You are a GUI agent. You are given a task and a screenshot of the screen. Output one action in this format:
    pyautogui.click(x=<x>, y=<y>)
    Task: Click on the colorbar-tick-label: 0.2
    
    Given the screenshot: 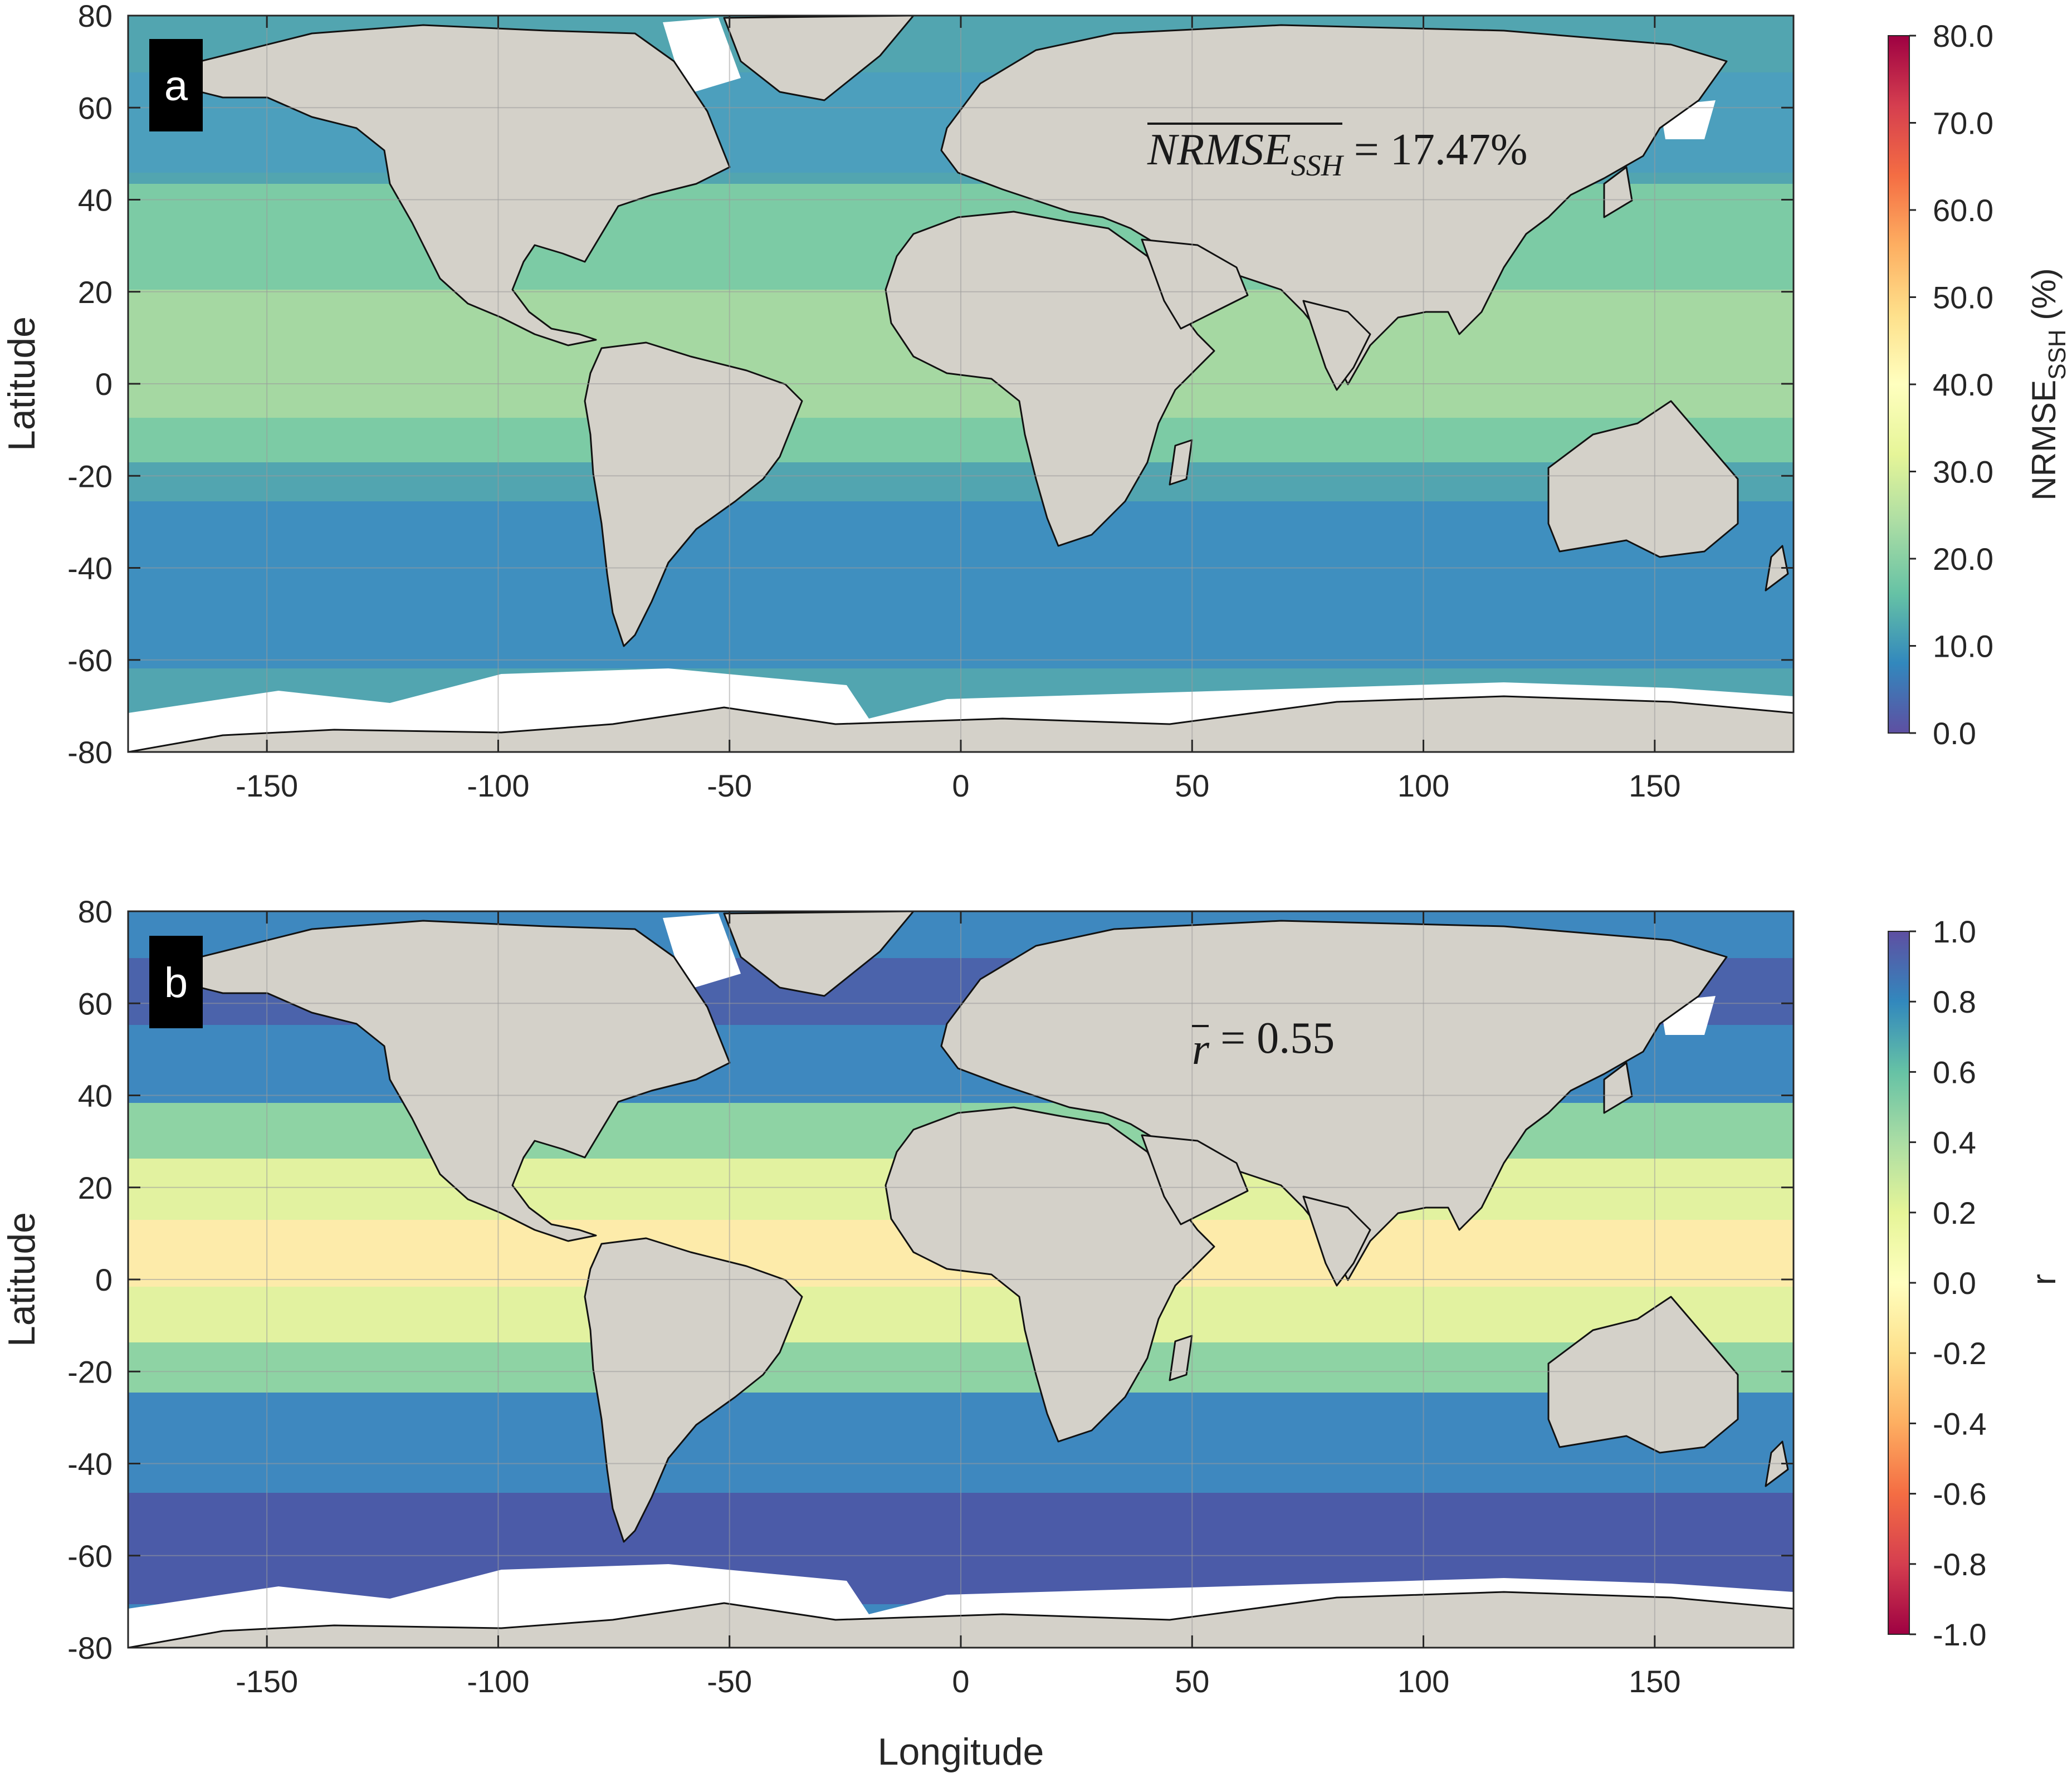 What is the action you would take?
    pyautogui.click(x=1954, y=1212)
    